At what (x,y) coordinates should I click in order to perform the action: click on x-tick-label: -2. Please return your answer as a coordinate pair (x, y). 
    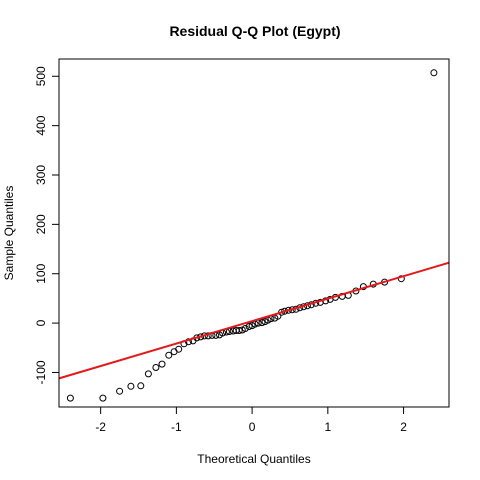
    Looking at the image, I should click on (100, 427).